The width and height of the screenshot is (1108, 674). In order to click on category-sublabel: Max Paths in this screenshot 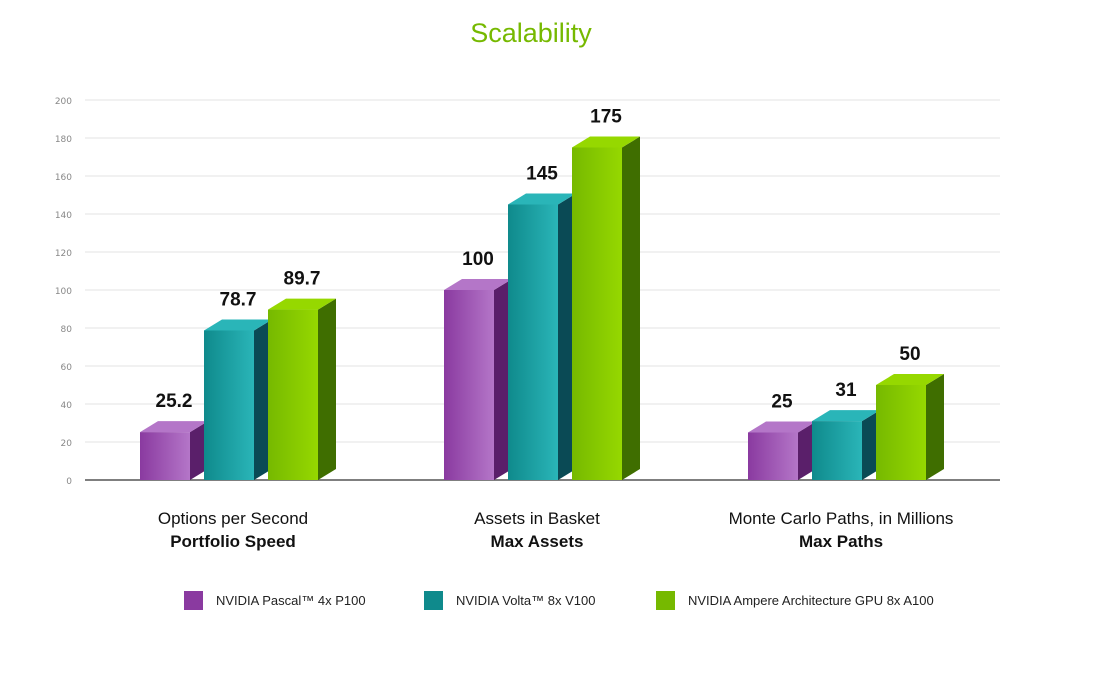, I will do `click(841, 541)`.